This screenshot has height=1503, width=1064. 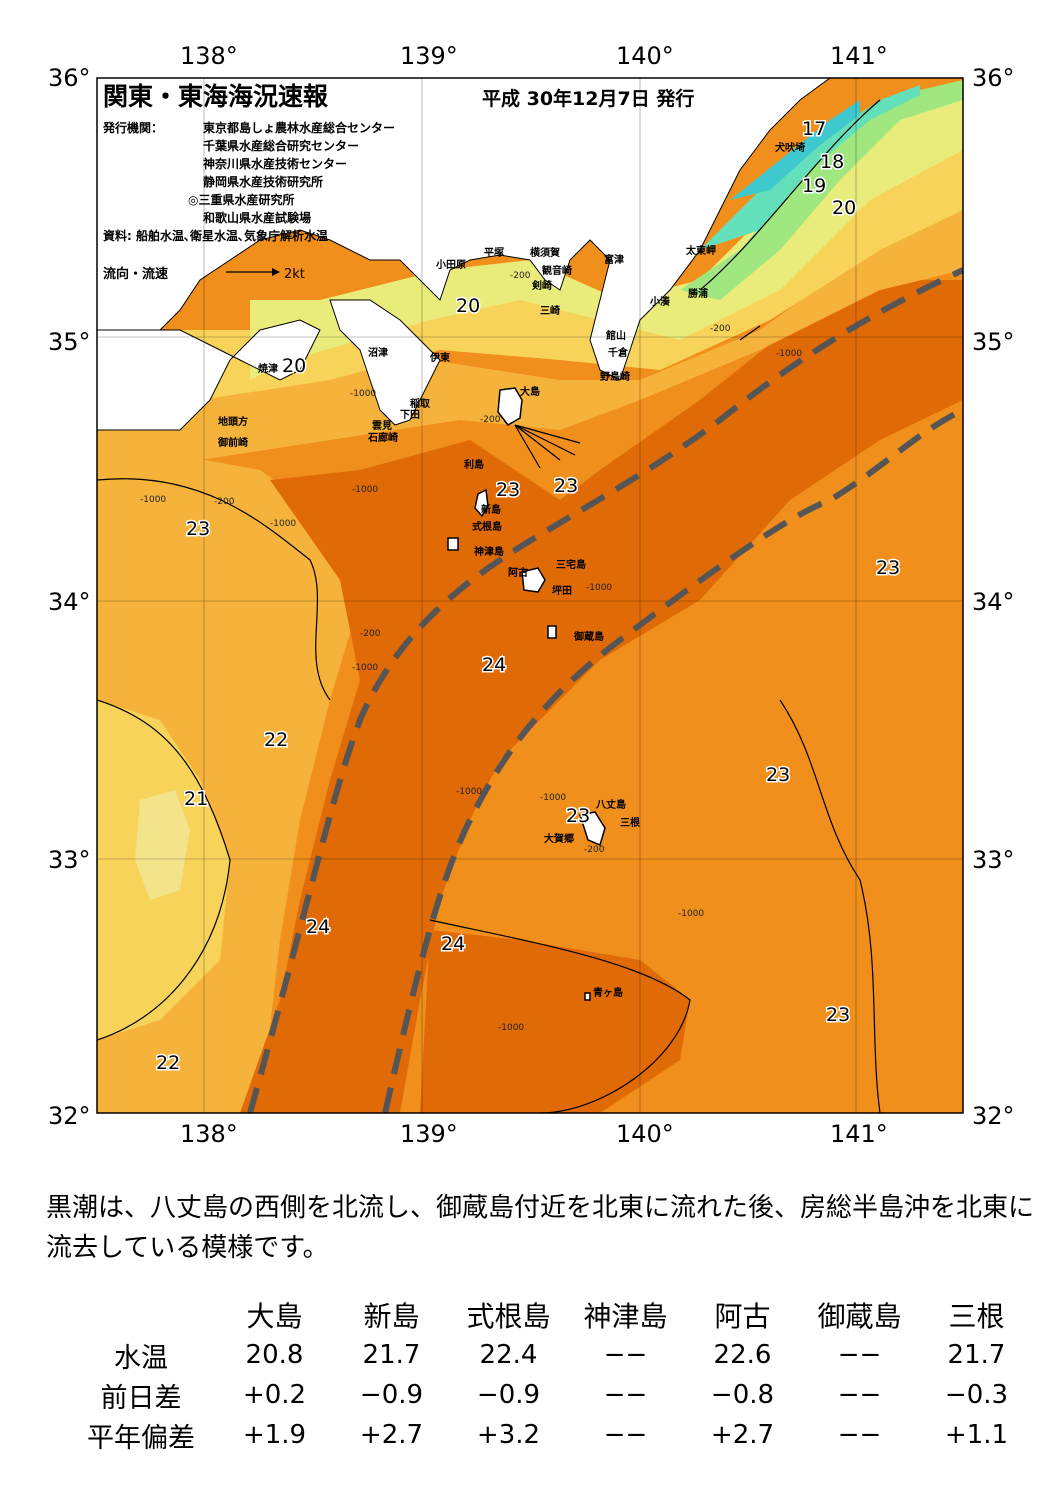 What do you see at coordinates (391, 1316) in the screenshot?
I see `station-name: 新島` at bounding box center [391, 1316].